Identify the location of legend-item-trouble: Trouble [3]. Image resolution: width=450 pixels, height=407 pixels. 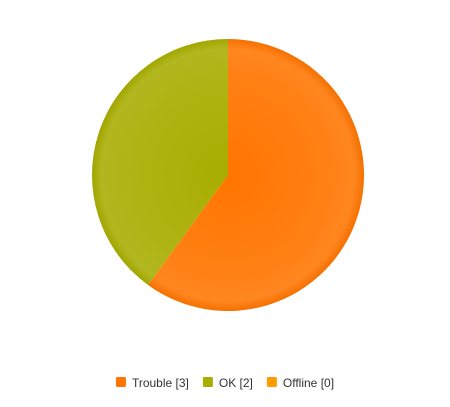
(152, 383).